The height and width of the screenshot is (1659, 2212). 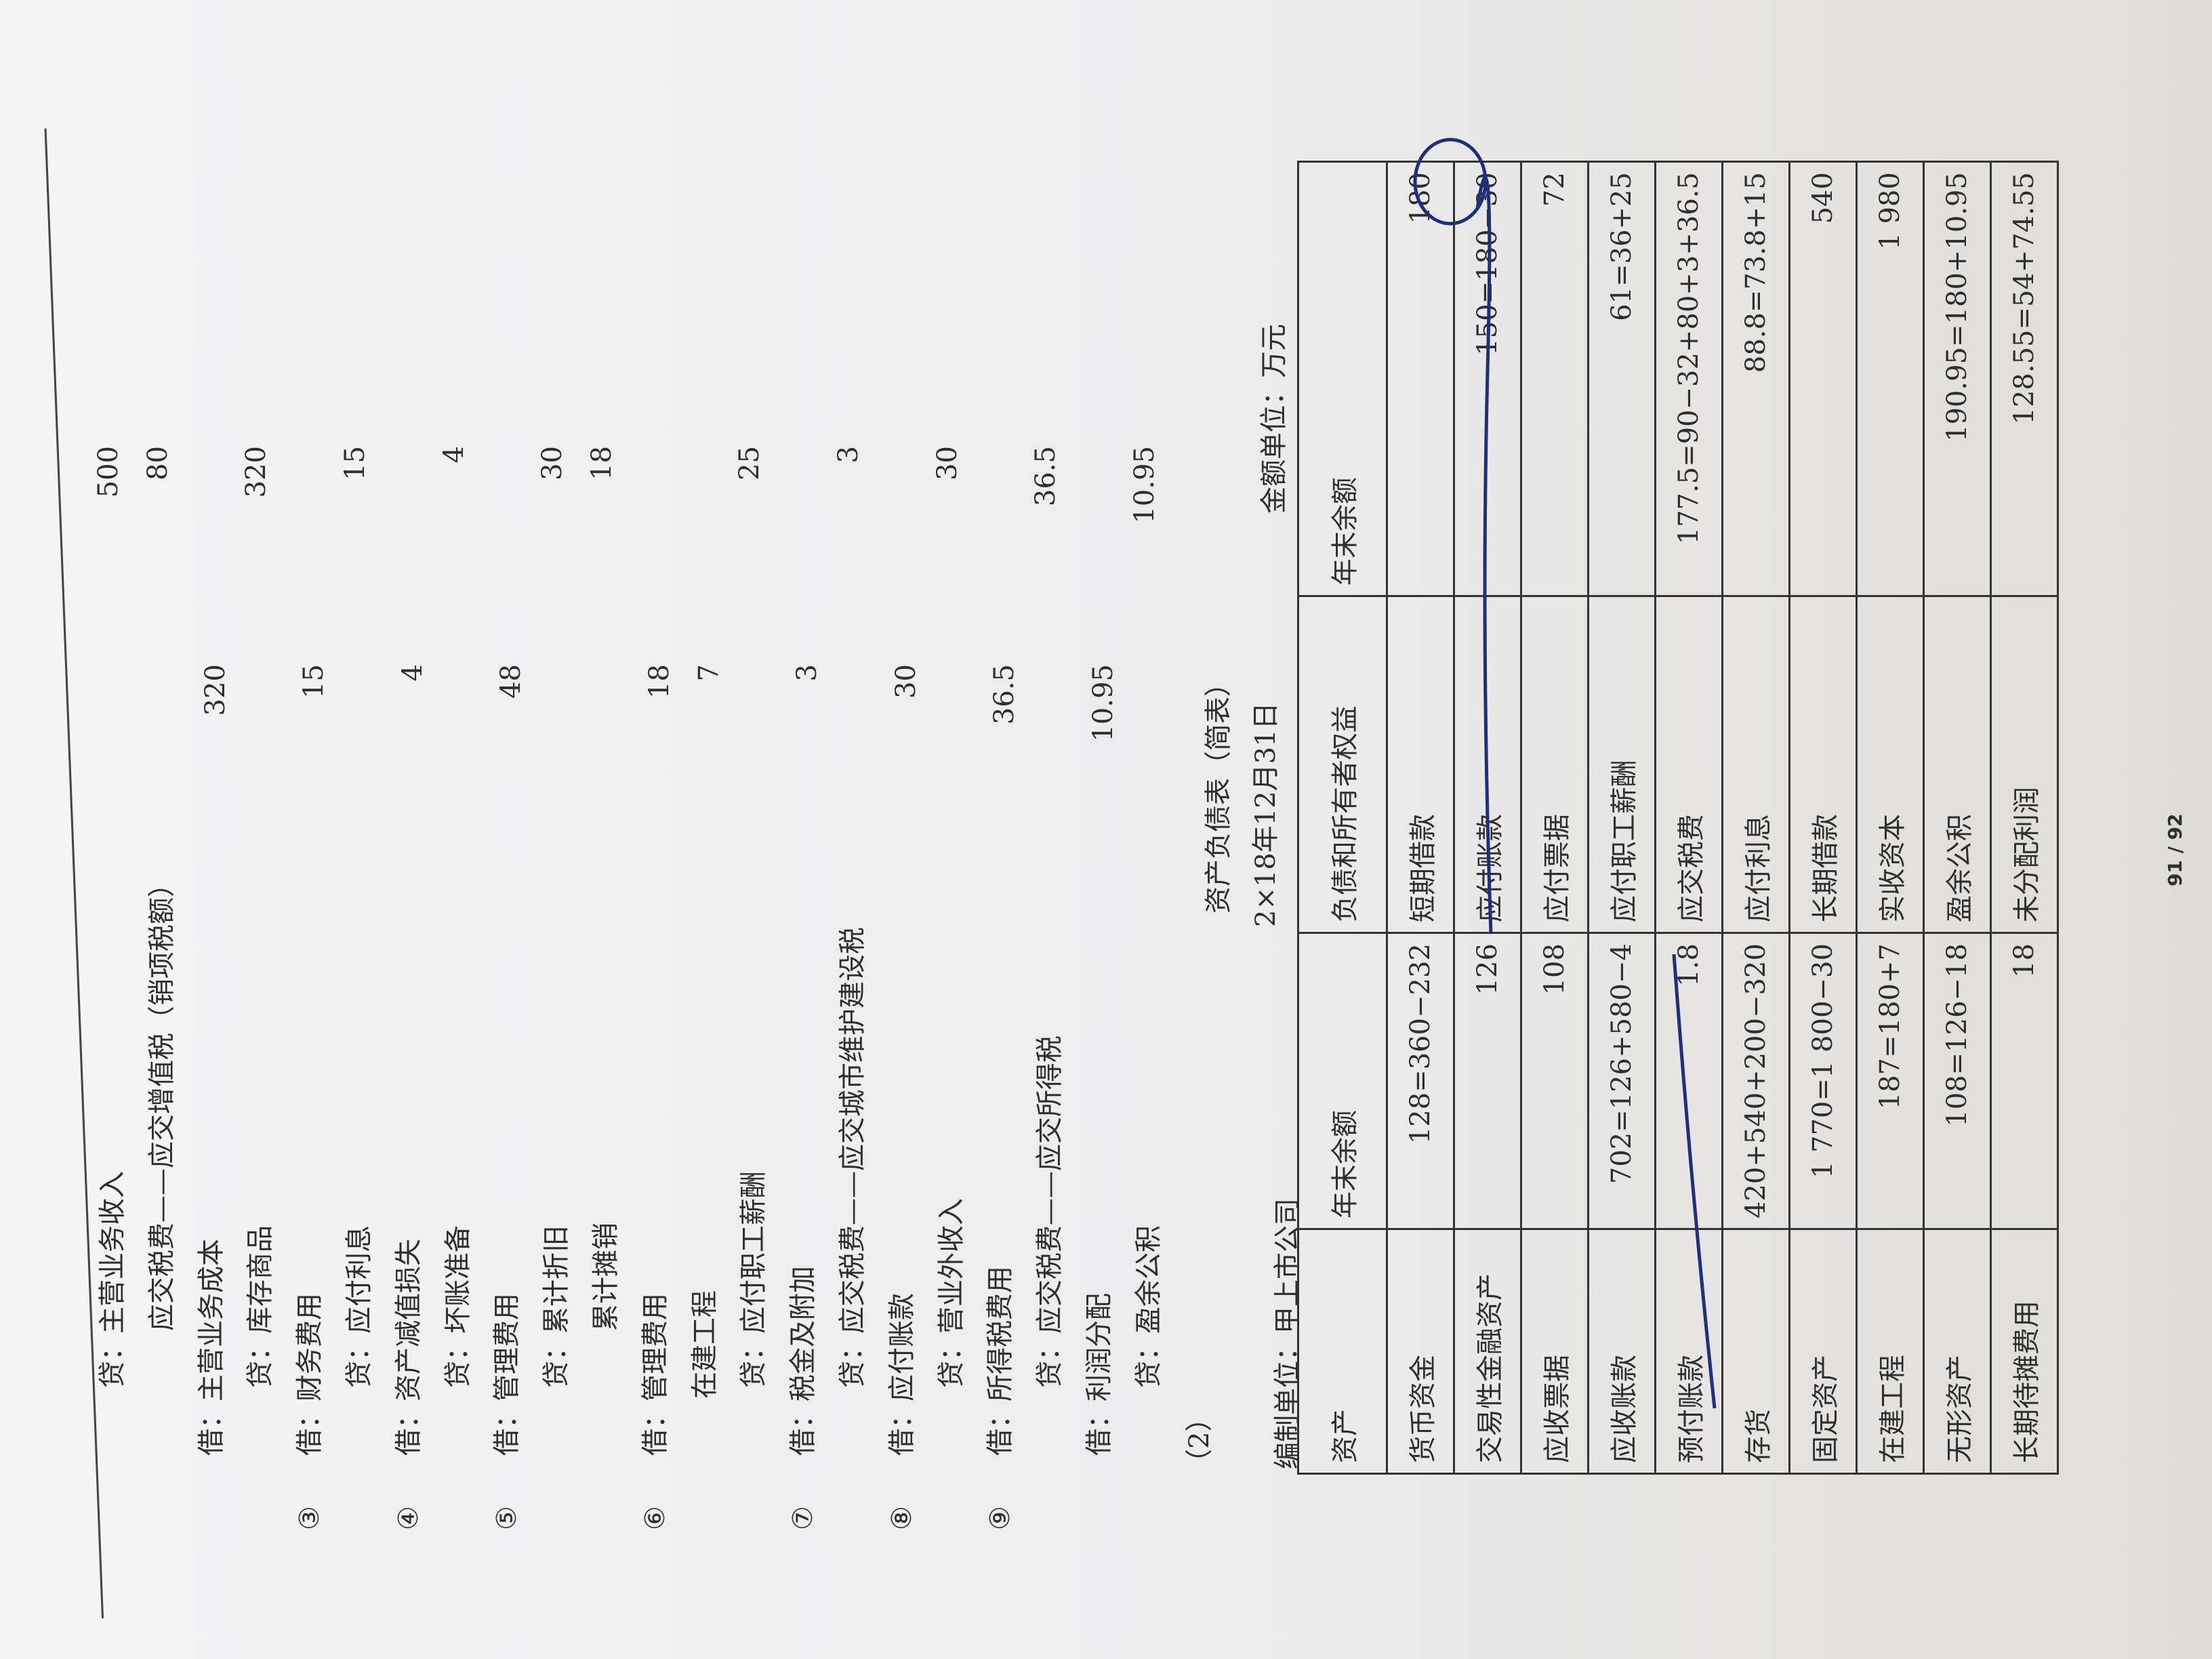 What do you see at coordinates (601, 463) in the screenshot?
I see `credit-amount: 18` at bounding box center [601, 463].